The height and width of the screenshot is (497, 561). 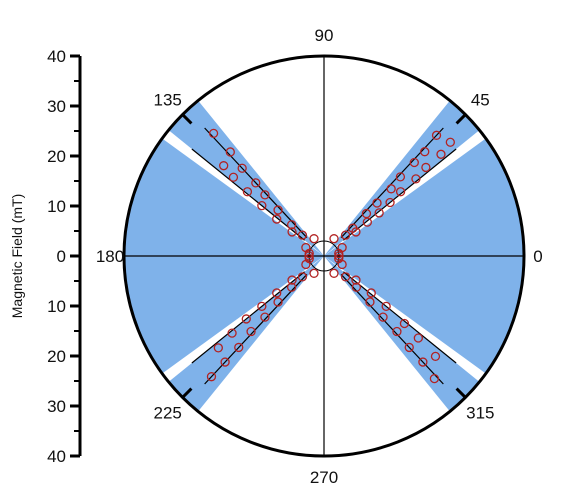 What do you see at coordinates (324, 477) in the screenshot?
I see `angle-label-270: 270` at bounding box center [324, 477].